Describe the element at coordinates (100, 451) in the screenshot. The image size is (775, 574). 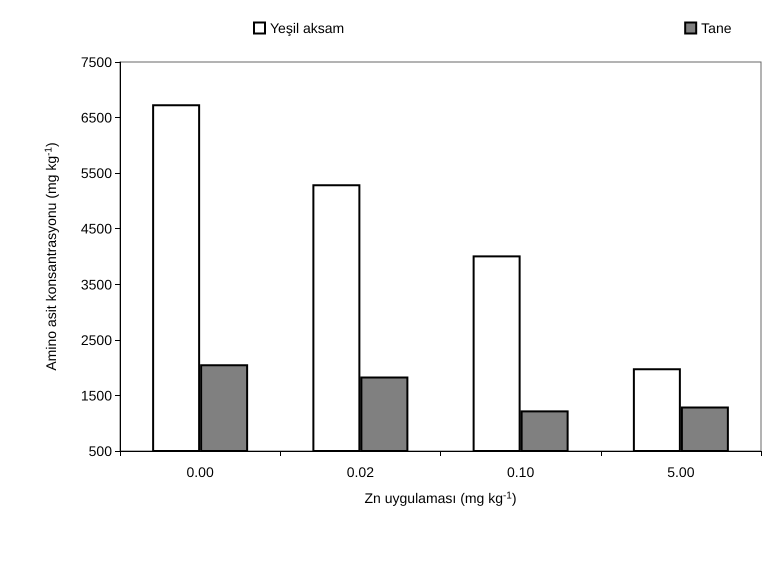
I see `y-tick-label: 500` at that location.